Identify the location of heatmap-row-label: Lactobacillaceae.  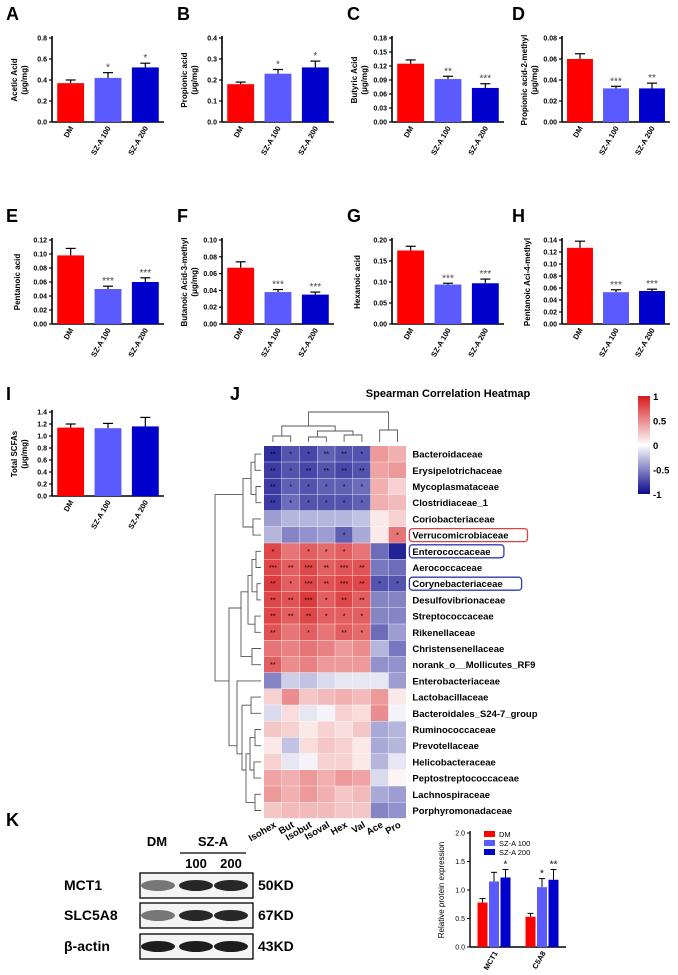
(450, 698).